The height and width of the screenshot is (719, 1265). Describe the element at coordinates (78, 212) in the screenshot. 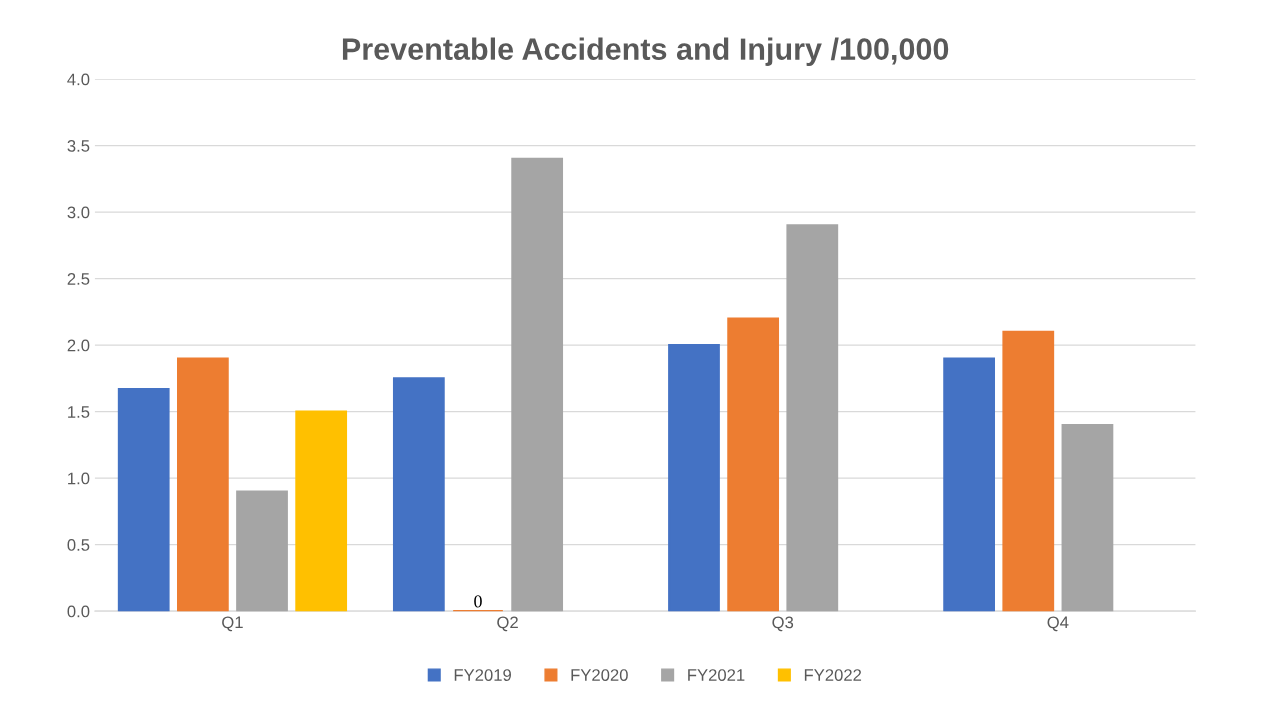

I see `y-tick-label: 3.0` at that location.